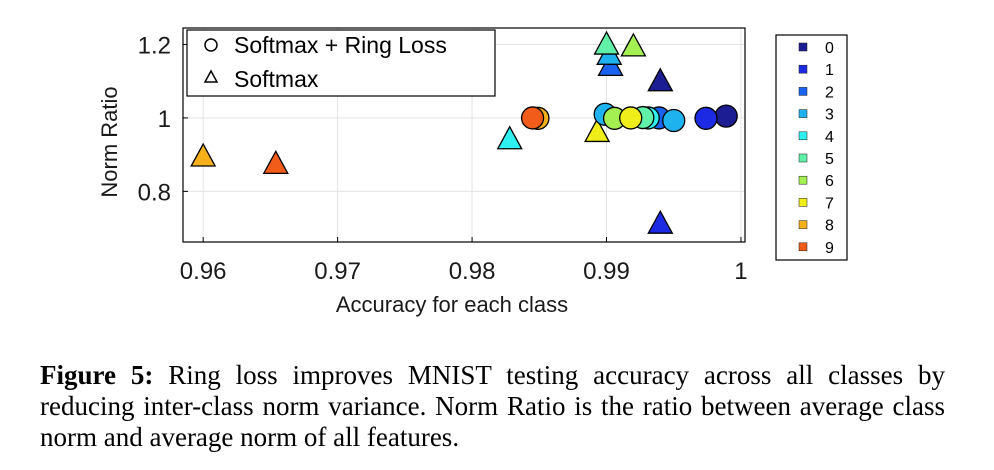 This screenshot has width=994, height=470. What do you see at coordinates (211, 45) in the screenshot?
I see `circle-marker-icon` at bounding box center [211, 45].